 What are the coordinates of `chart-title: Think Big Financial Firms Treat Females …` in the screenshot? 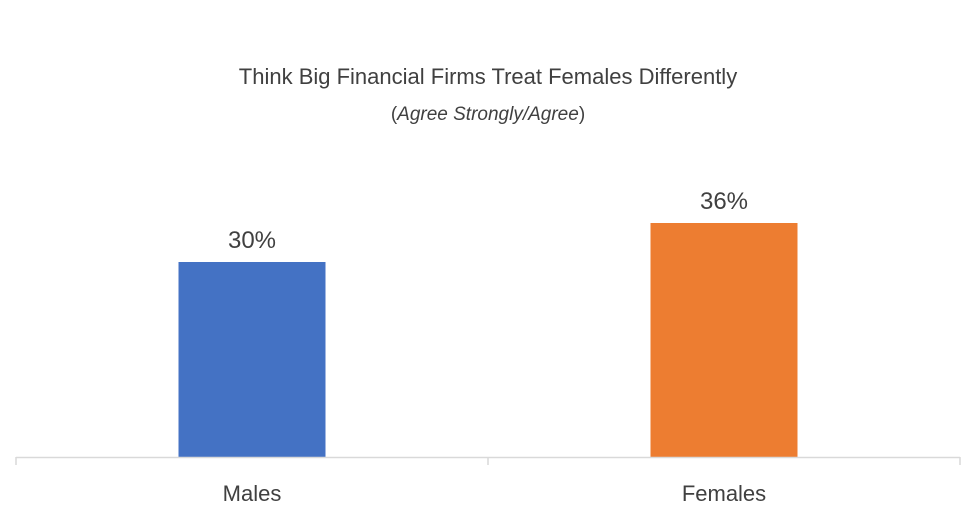 It's located at (488, 76).